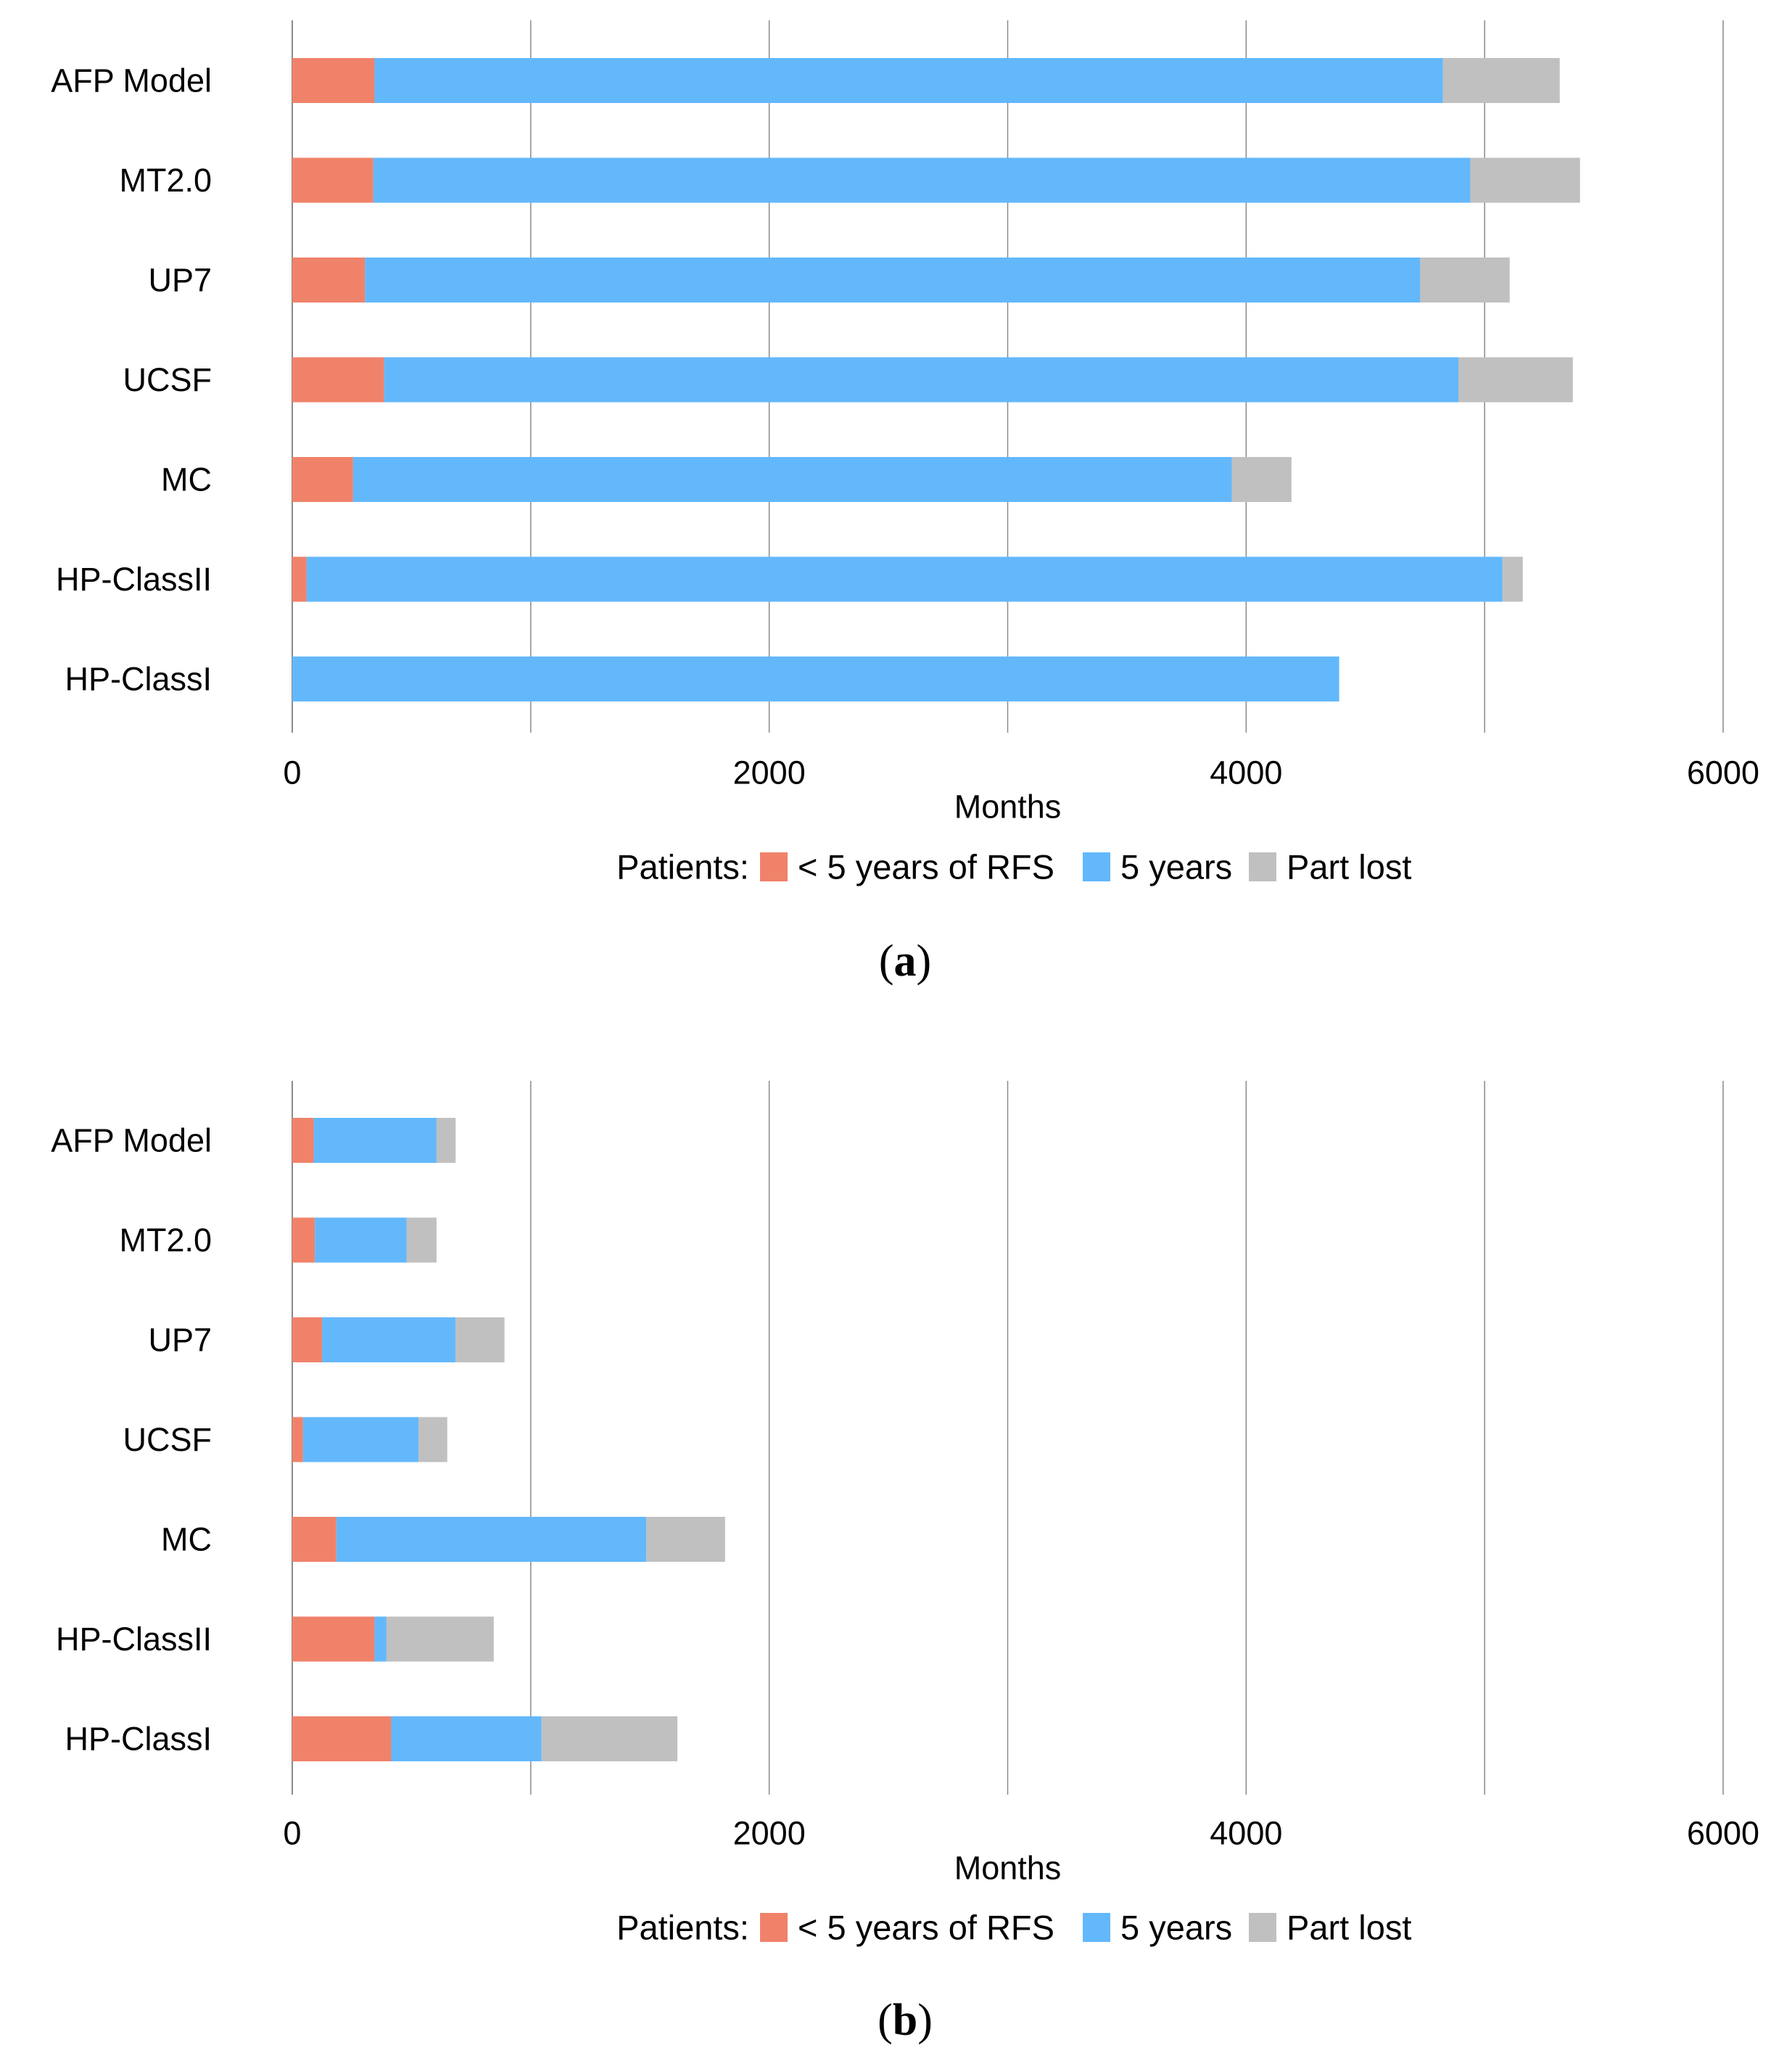 The height and width of the screenshot is (2058, 1792). Describe the element at coordinates (905, 2020) in the screenshot. I see `panel-label: (b)` at that location.